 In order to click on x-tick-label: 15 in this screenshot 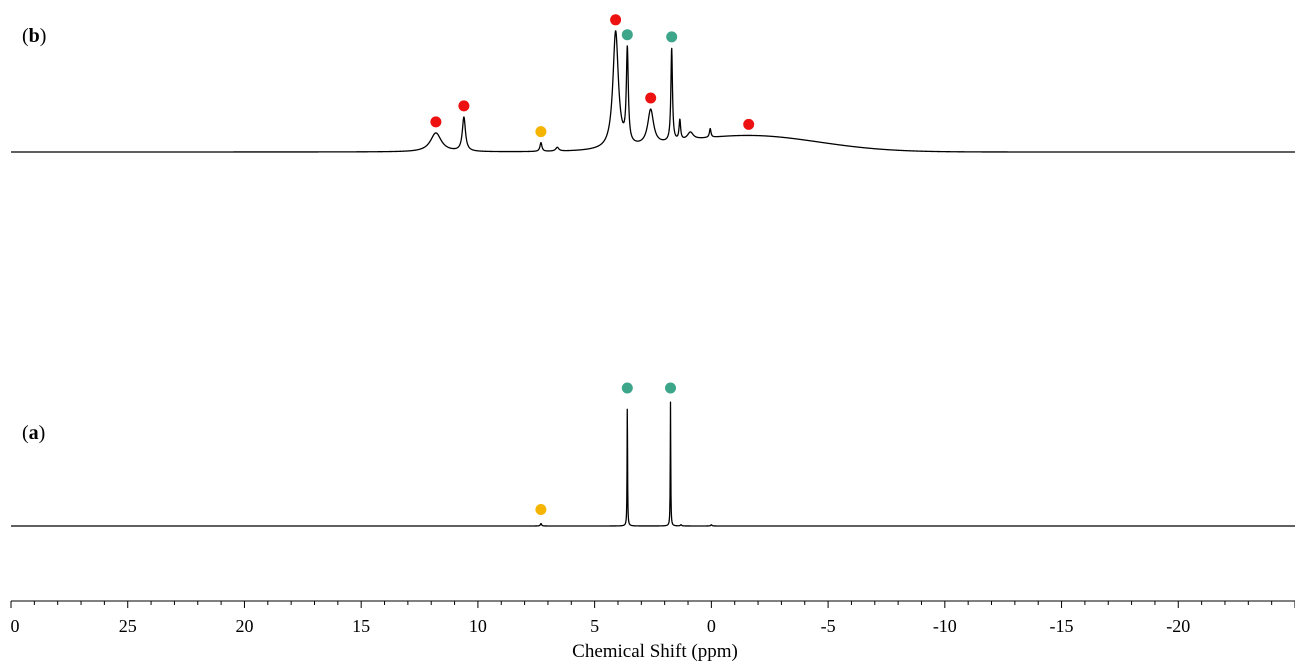, I will do `click(361, 626)`.